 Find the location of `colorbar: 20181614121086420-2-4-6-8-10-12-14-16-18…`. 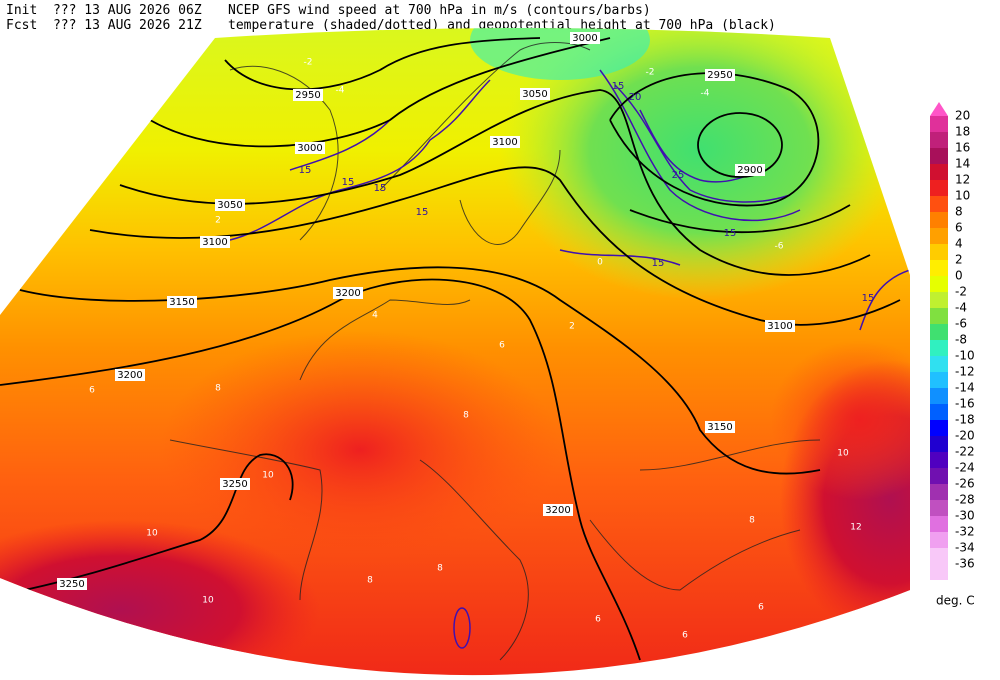

colorbar: 20181614121086420-2-4-6-8-10-12-14-16-18… is located at coordinates (952, 355).